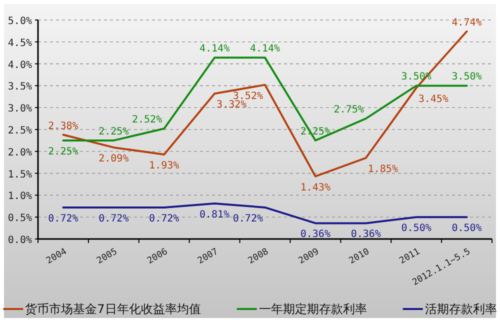 Image resolution: width=500 pixels, height=326 pixels. I want to click on legend-label: 活期存款利率, so click(460, 309).